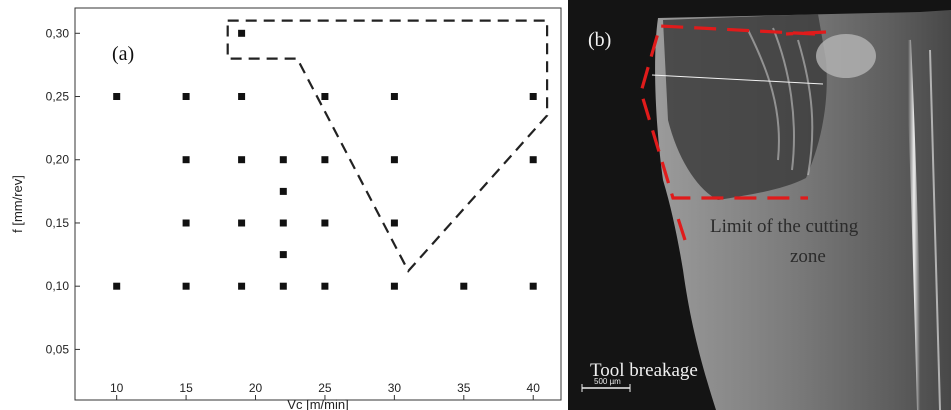 The height and width of the screenshot is (410, 951). Describe the element at coordinates (58, 160) in the screenshot. I see `y-tick-label: 0,20` at that location.